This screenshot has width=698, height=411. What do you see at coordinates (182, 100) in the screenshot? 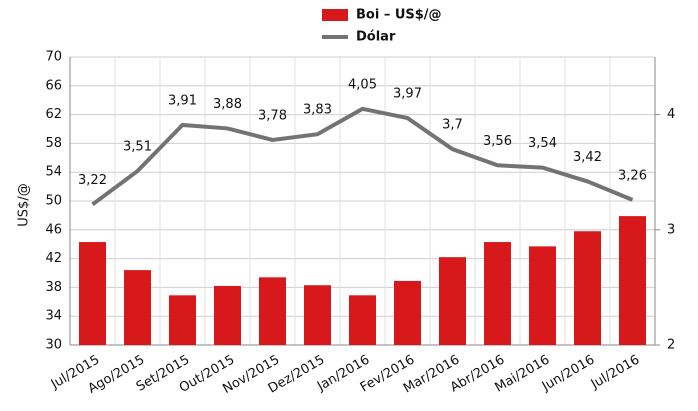
I see `data-label: 3,91` at bounding box center [182, 100].